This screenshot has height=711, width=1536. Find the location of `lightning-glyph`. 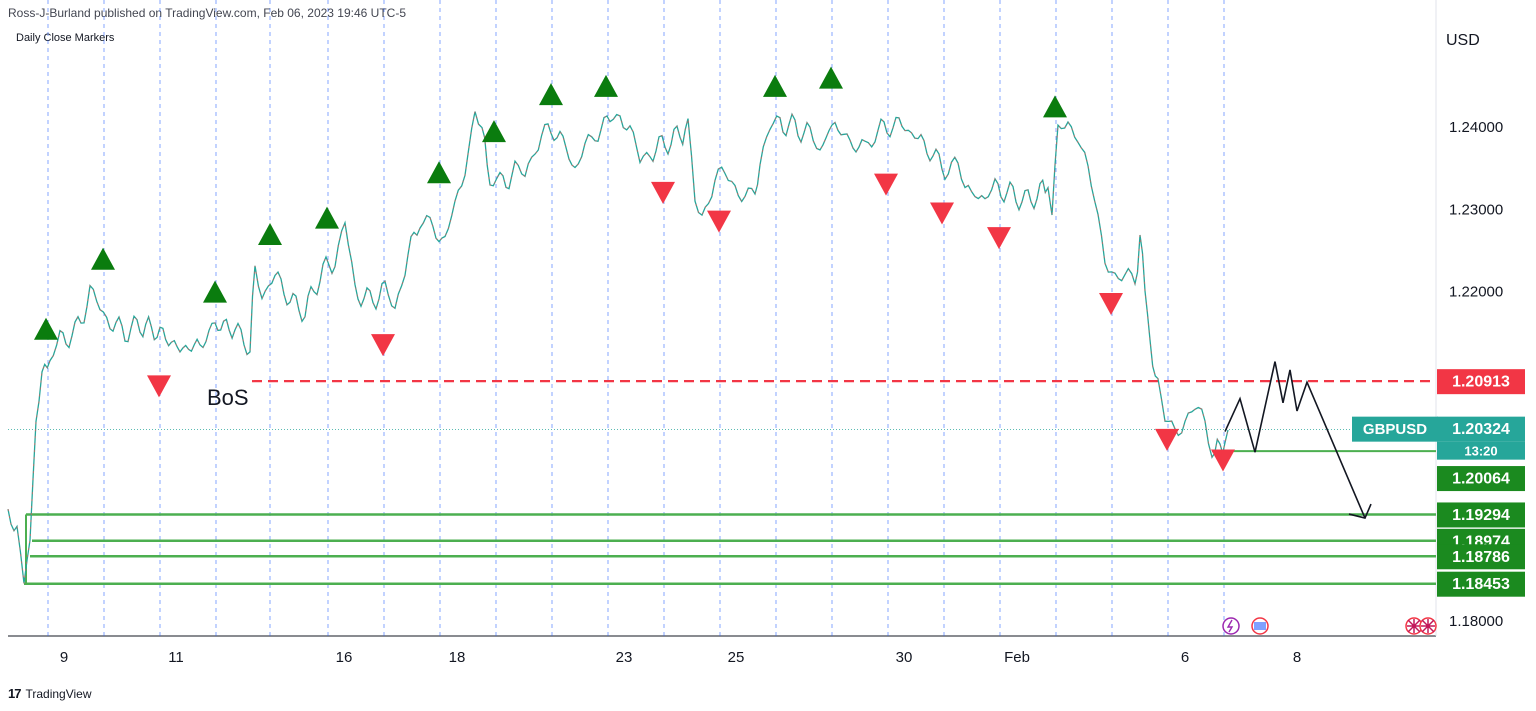

lightning-glyph is located at coordinates (1230, 626).